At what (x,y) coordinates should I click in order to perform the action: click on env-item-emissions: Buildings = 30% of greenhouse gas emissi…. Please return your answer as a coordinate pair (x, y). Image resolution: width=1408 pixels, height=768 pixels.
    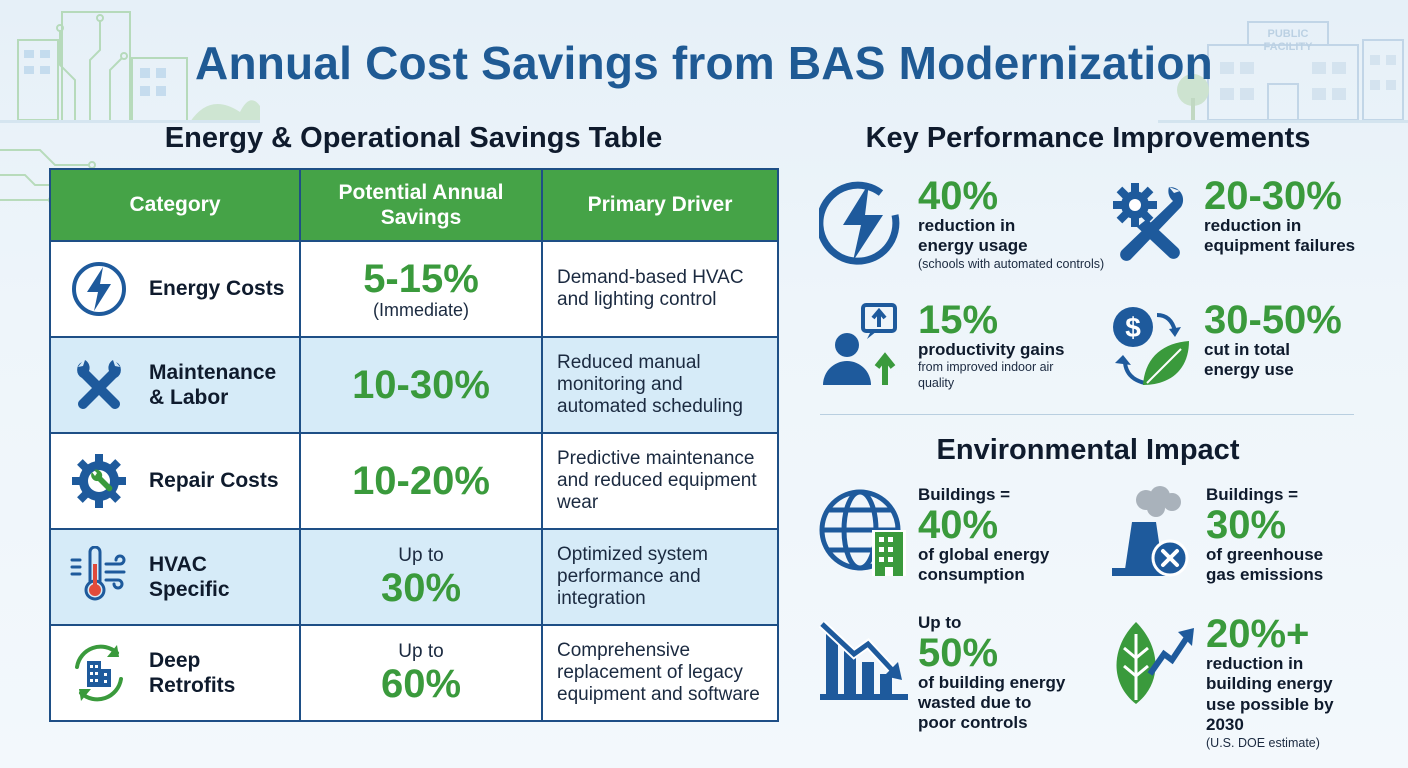
    Looking at the image, I should click on (1221, 535).